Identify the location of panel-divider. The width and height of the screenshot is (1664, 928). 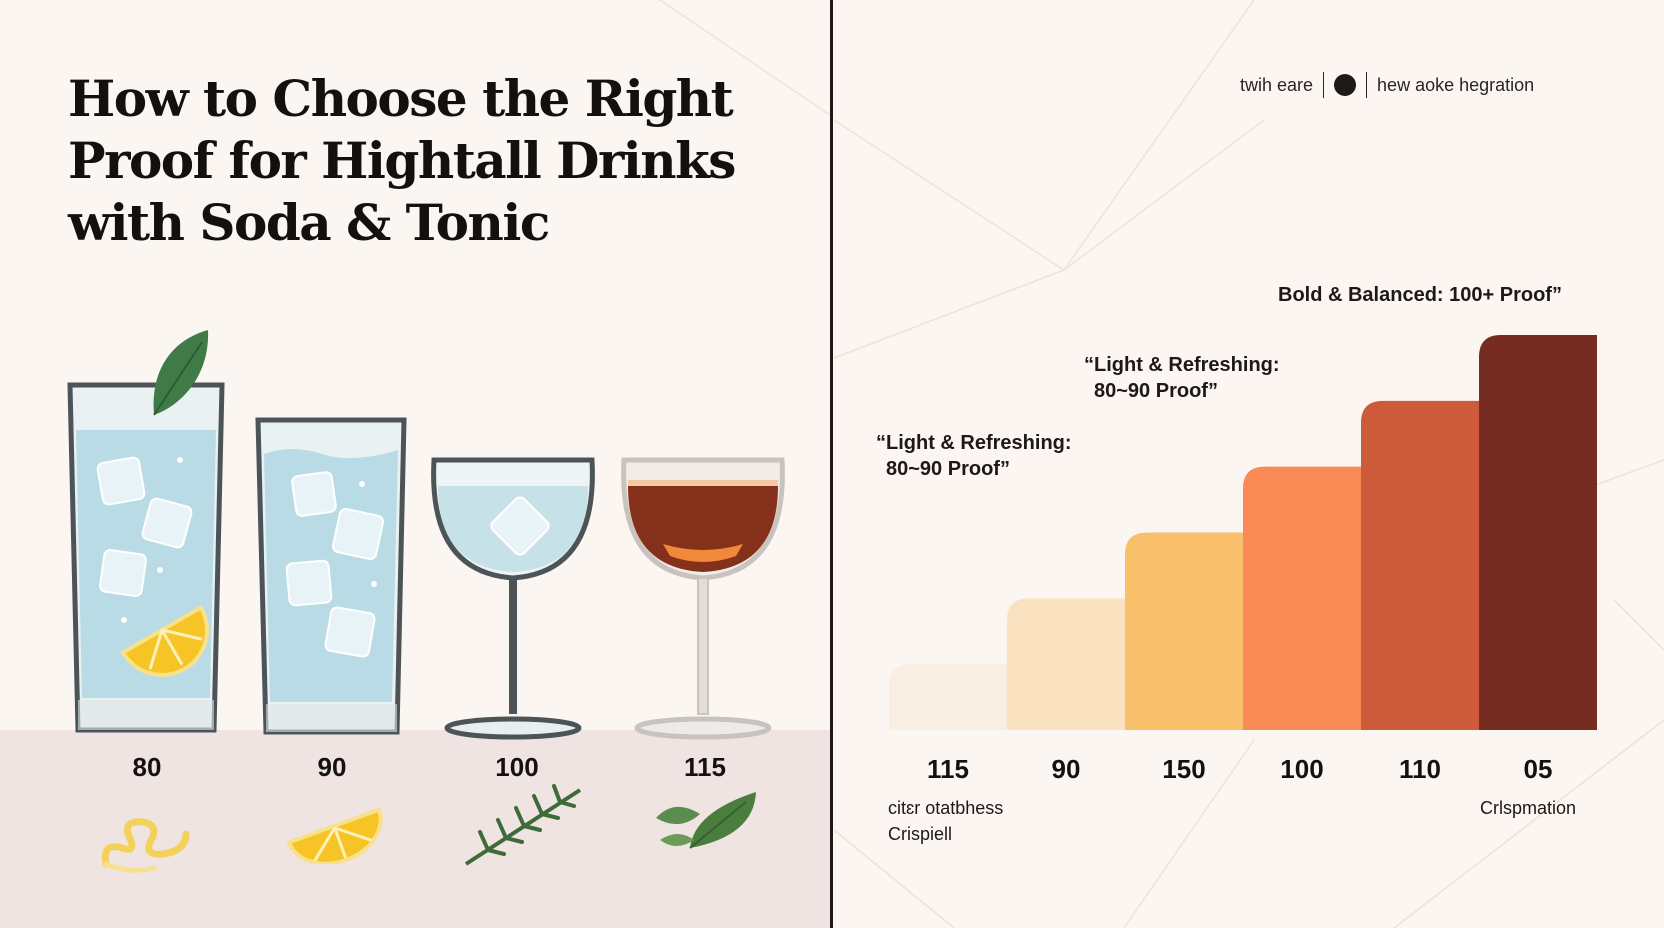
(831, 464).